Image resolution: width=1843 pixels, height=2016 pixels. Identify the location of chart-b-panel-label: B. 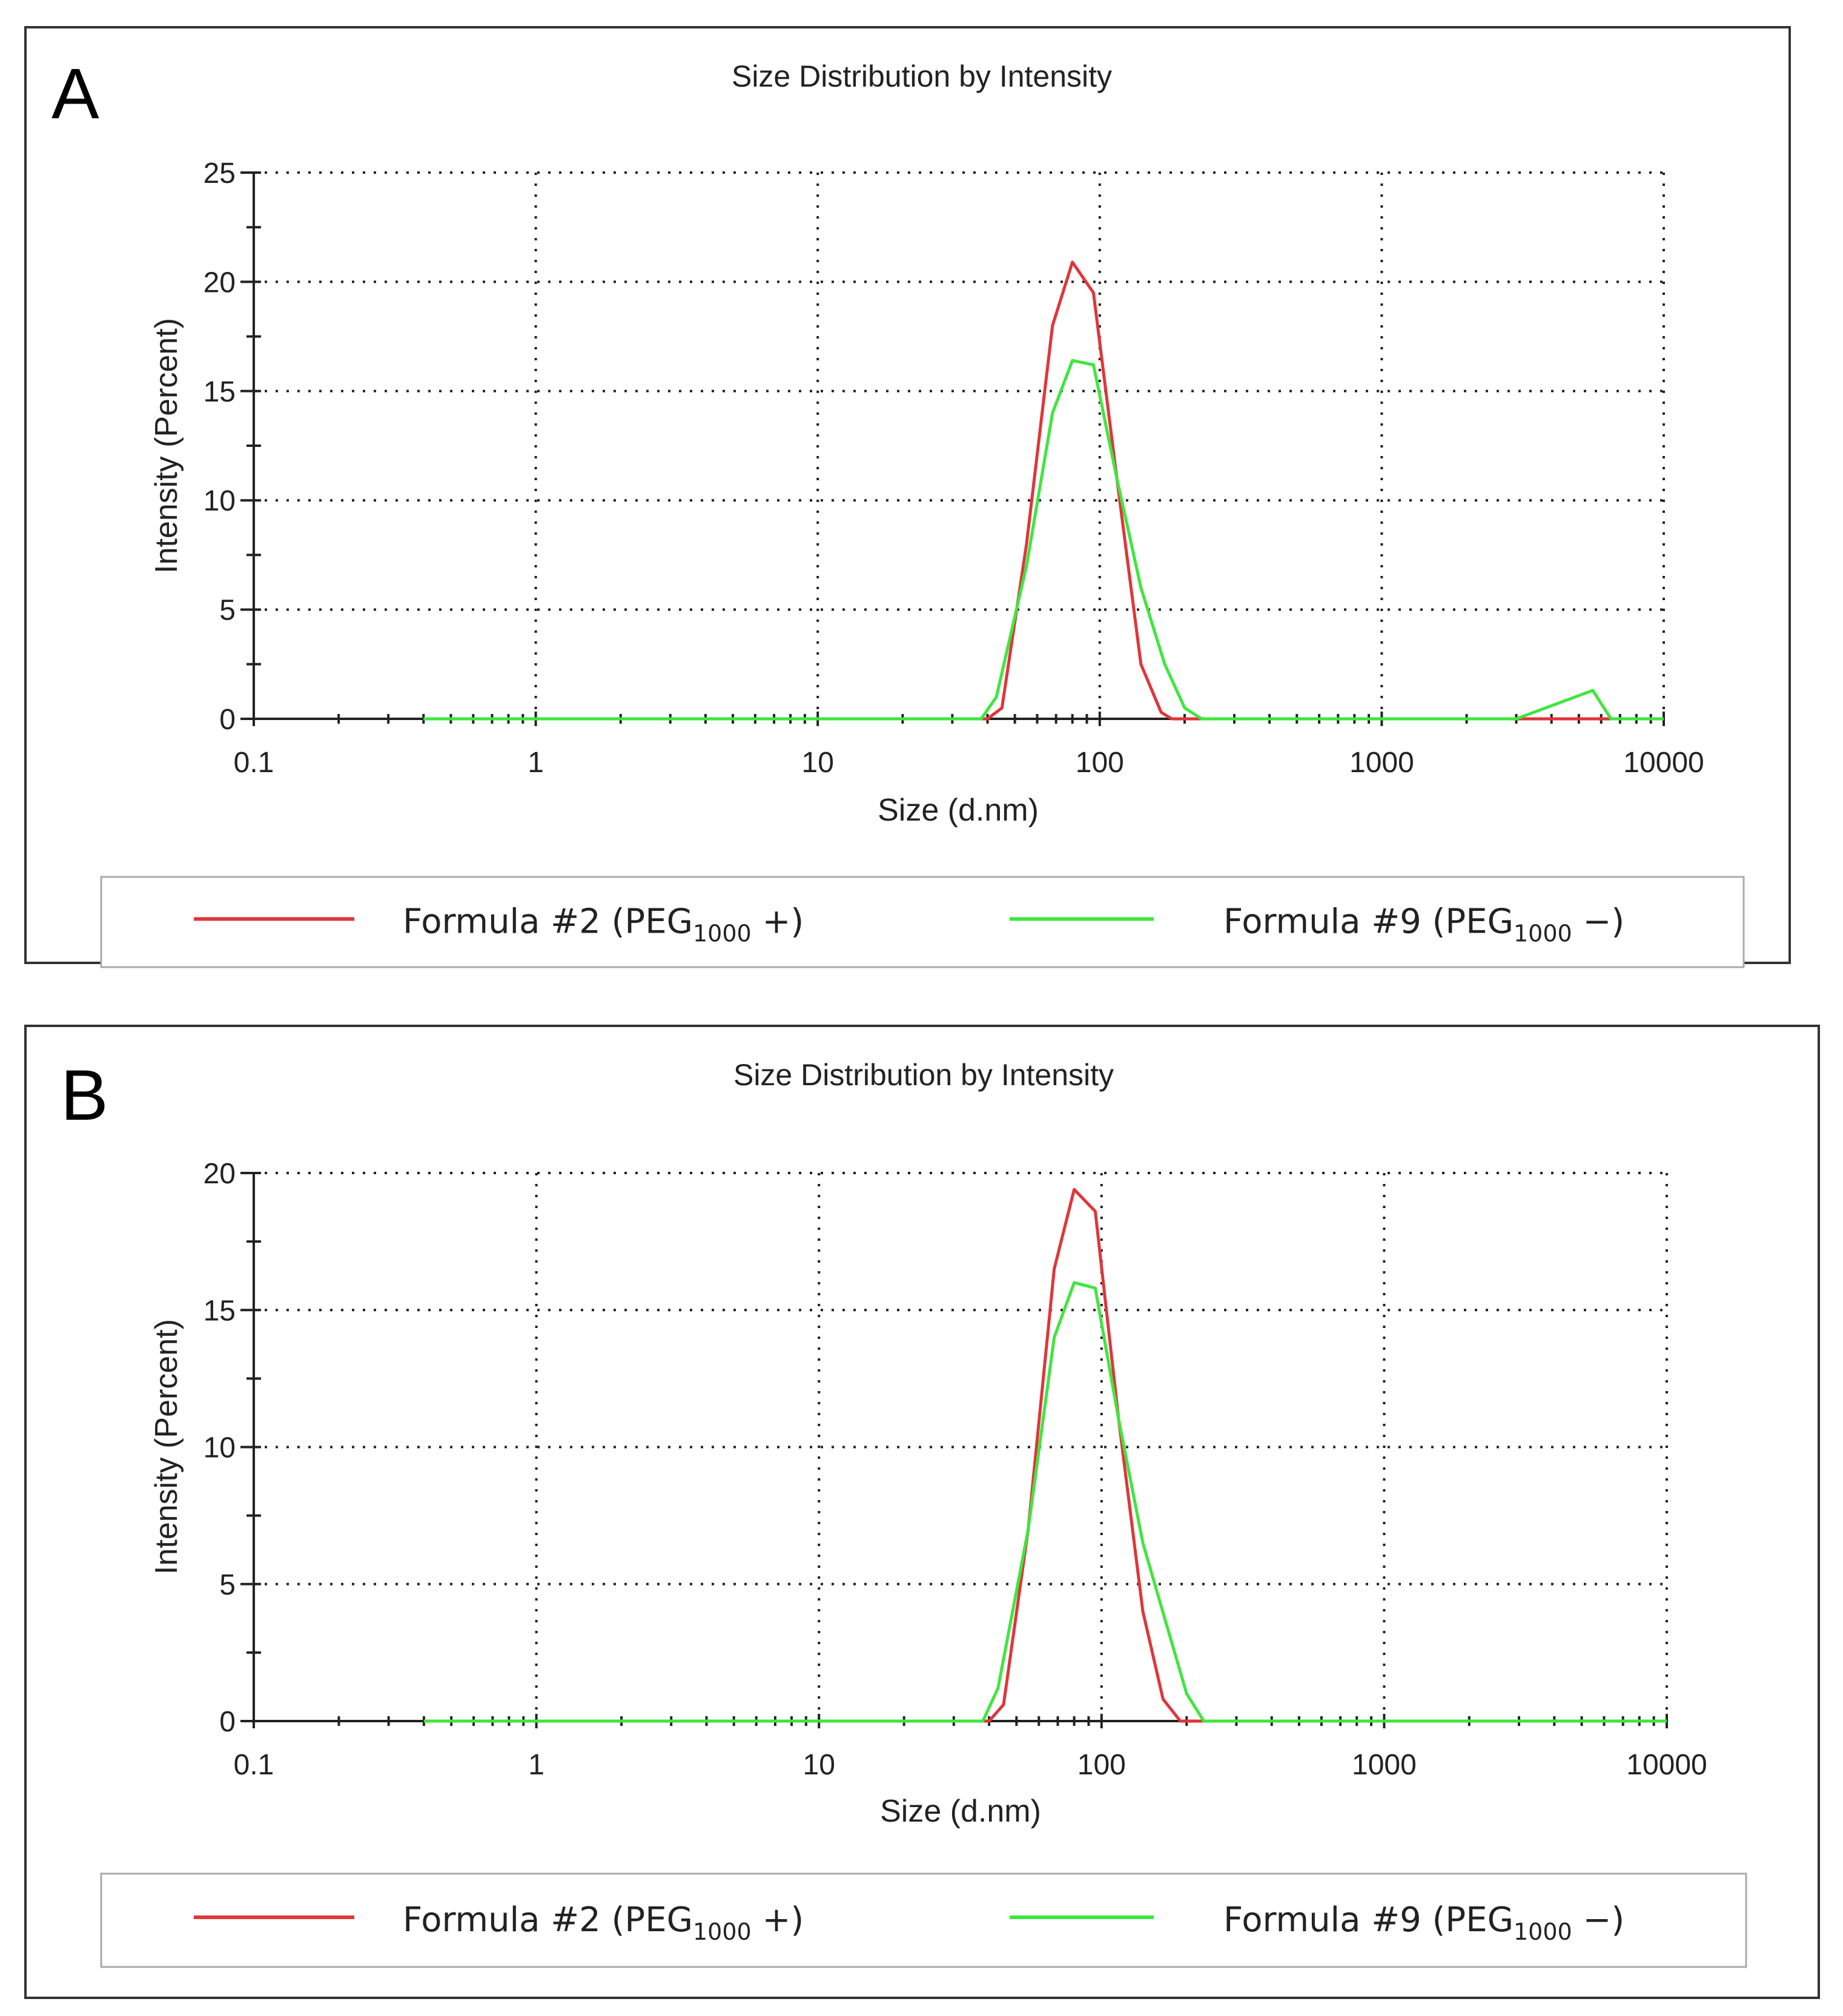
(84, 1095).